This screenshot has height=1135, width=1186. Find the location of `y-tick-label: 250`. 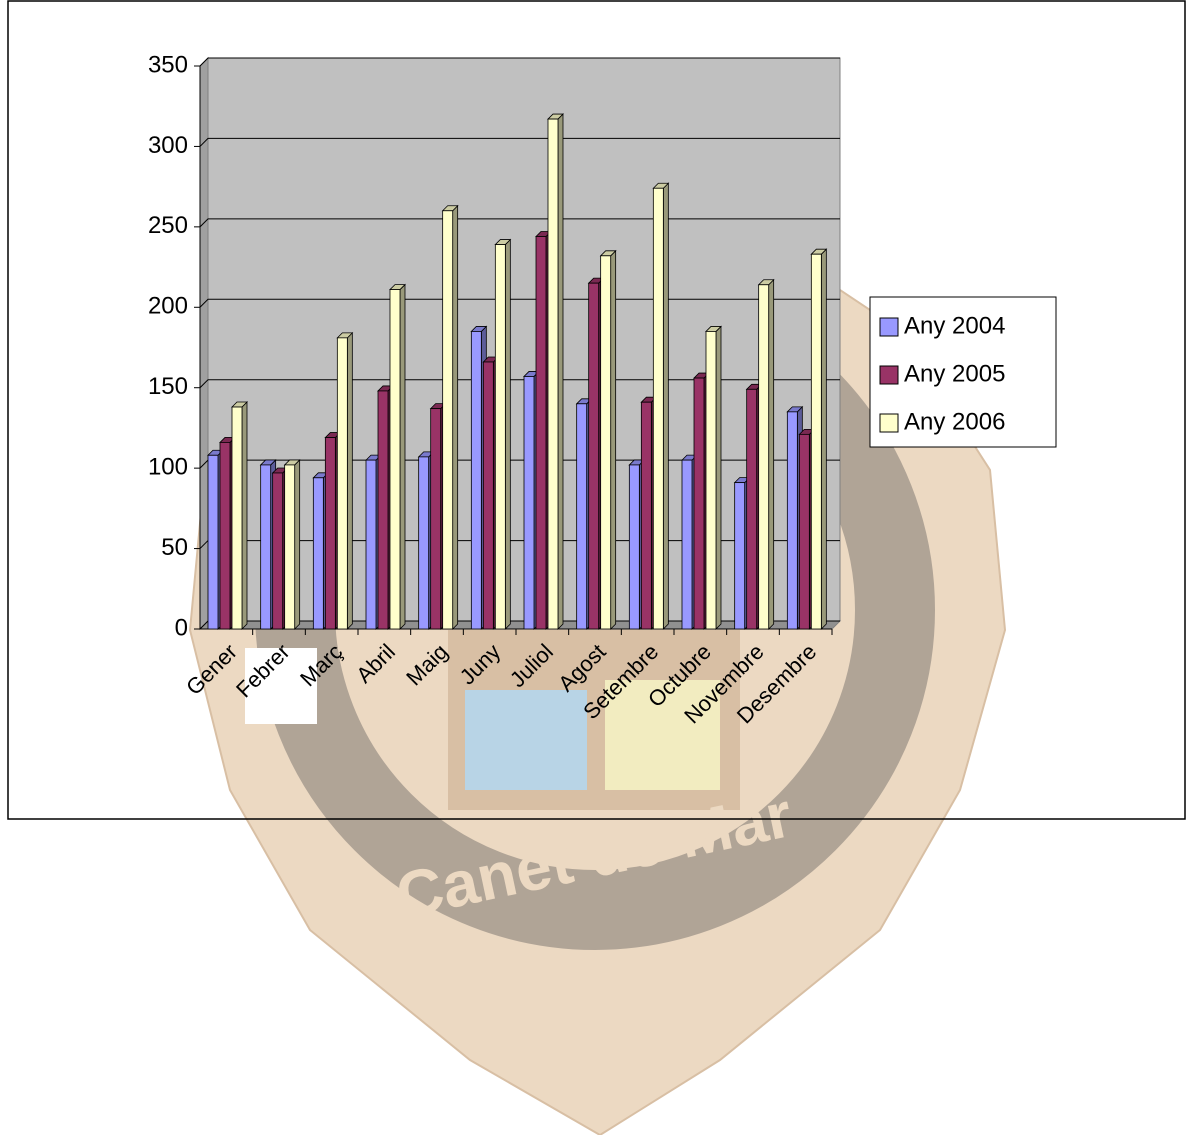

y-tick-label: 250 is located at coordinates (168, 225).